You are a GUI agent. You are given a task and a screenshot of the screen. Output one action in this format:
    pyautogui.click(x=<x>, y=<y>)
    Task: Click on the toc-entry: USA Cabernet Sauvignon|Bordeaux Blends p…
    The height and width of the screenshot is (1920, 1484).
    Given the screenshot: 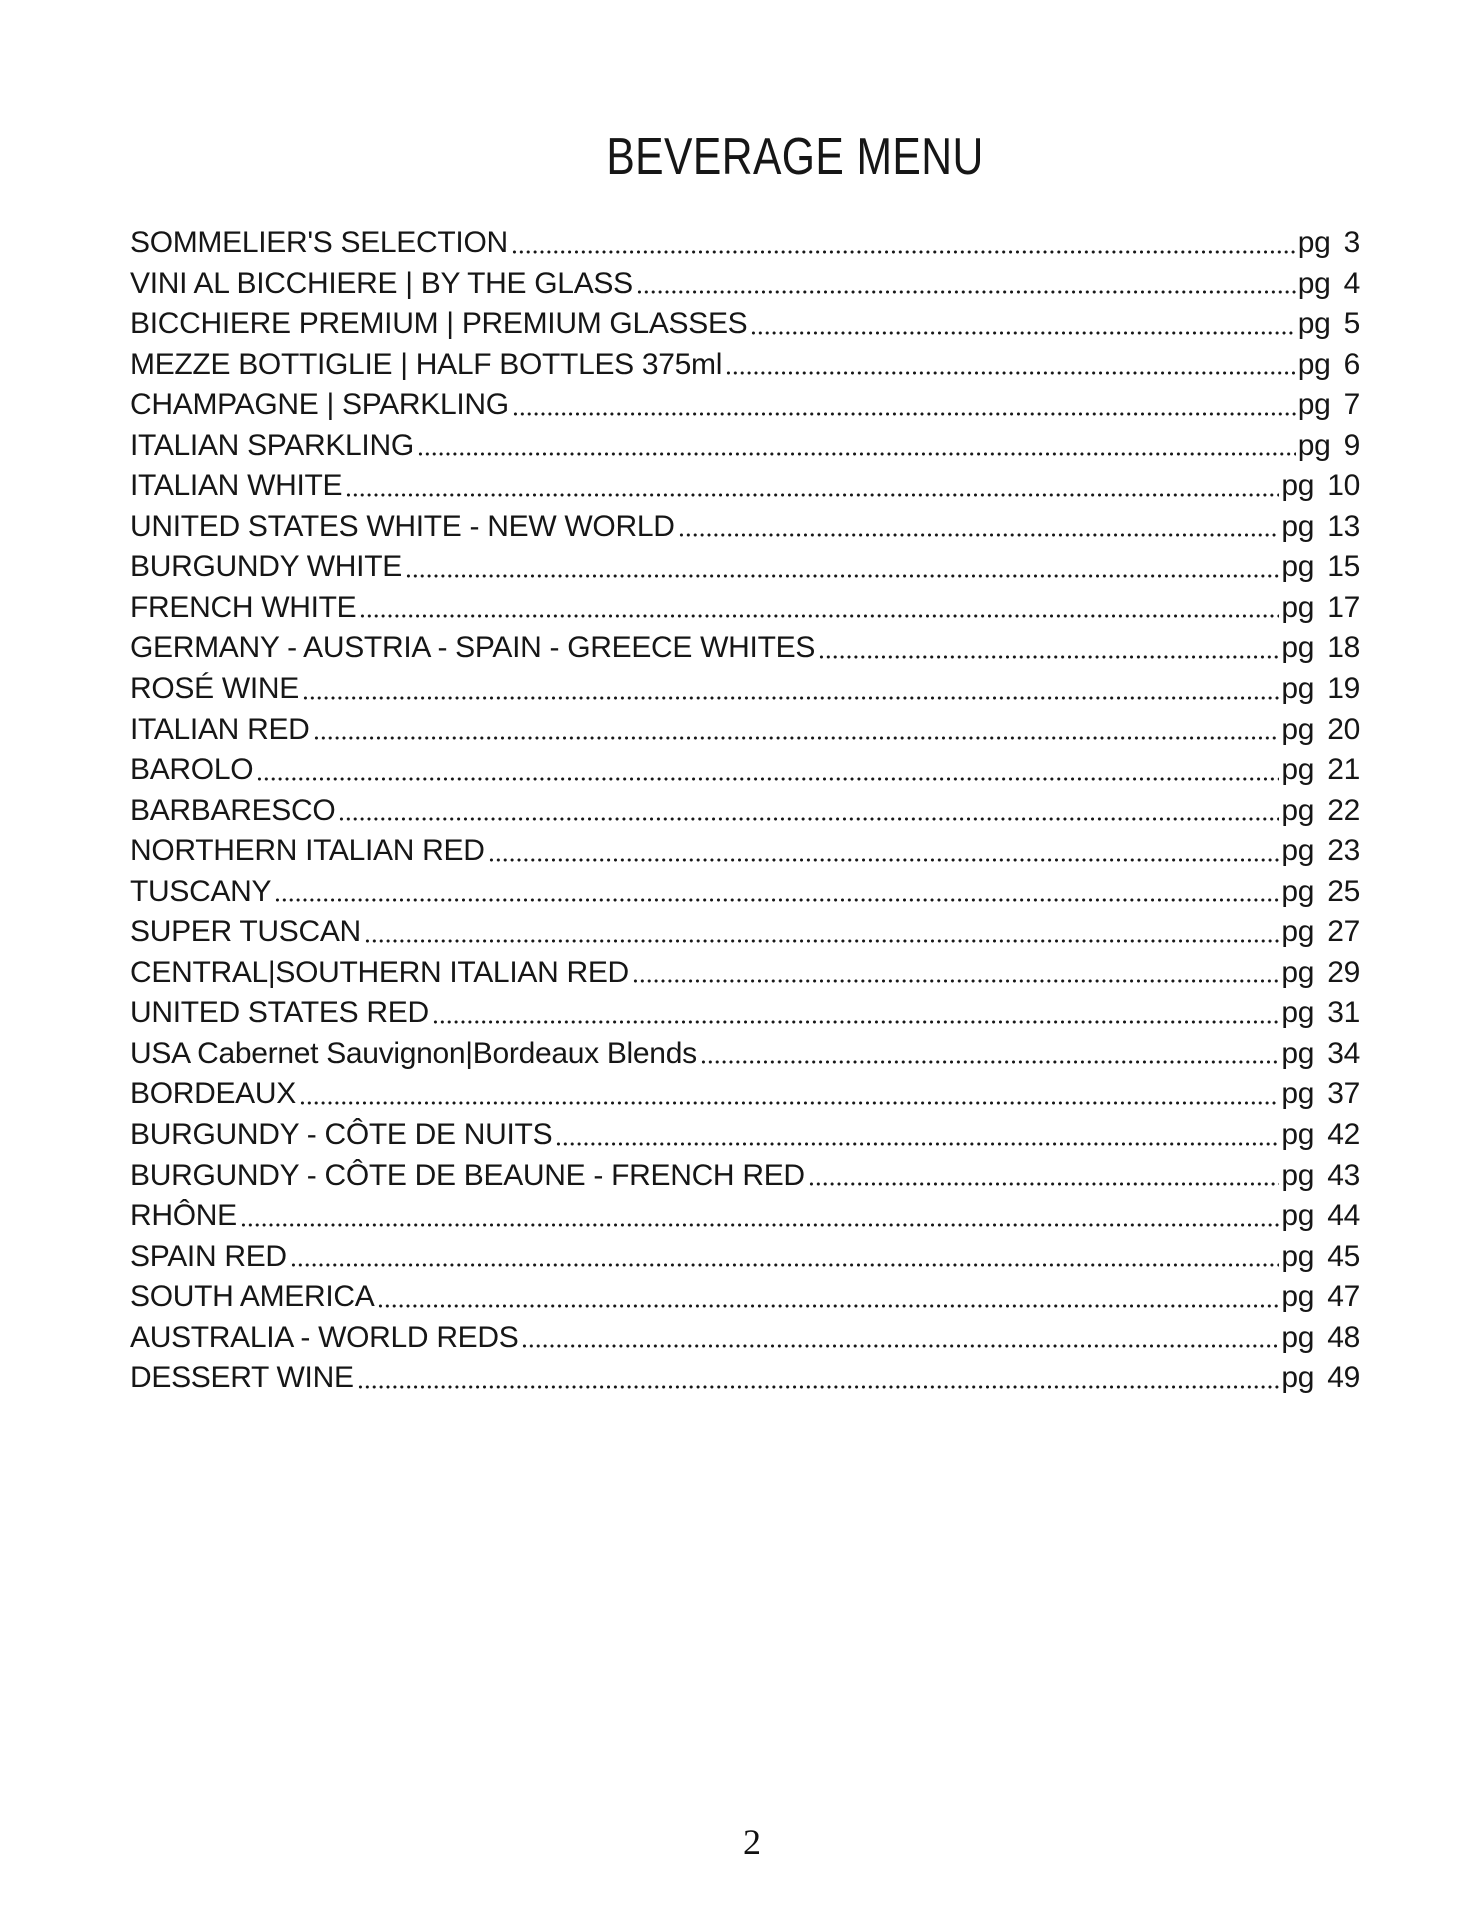 What is the action you would take?
    pyautogui.click(x=745, y=1054)
    